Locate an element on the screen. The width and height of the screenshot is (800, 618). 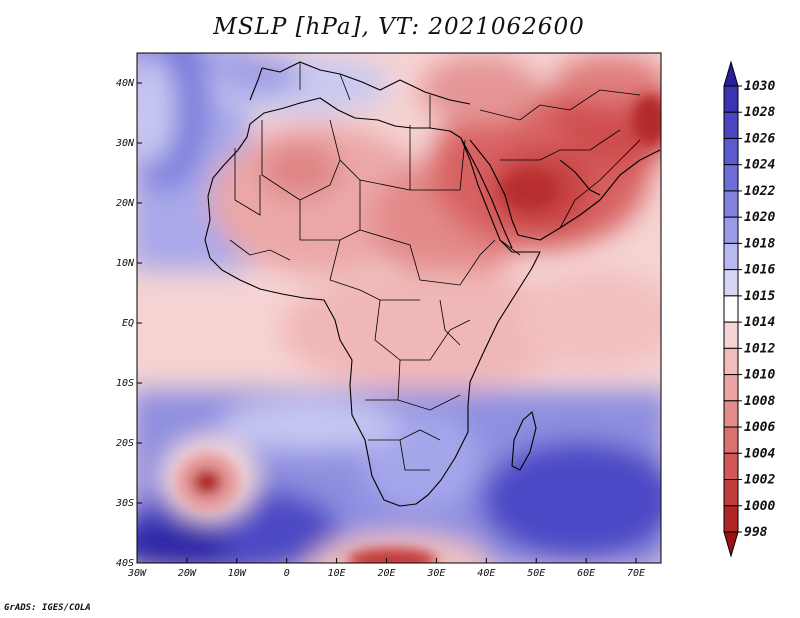
lat-tick-label: 30N is located at coordinates (125, 143).